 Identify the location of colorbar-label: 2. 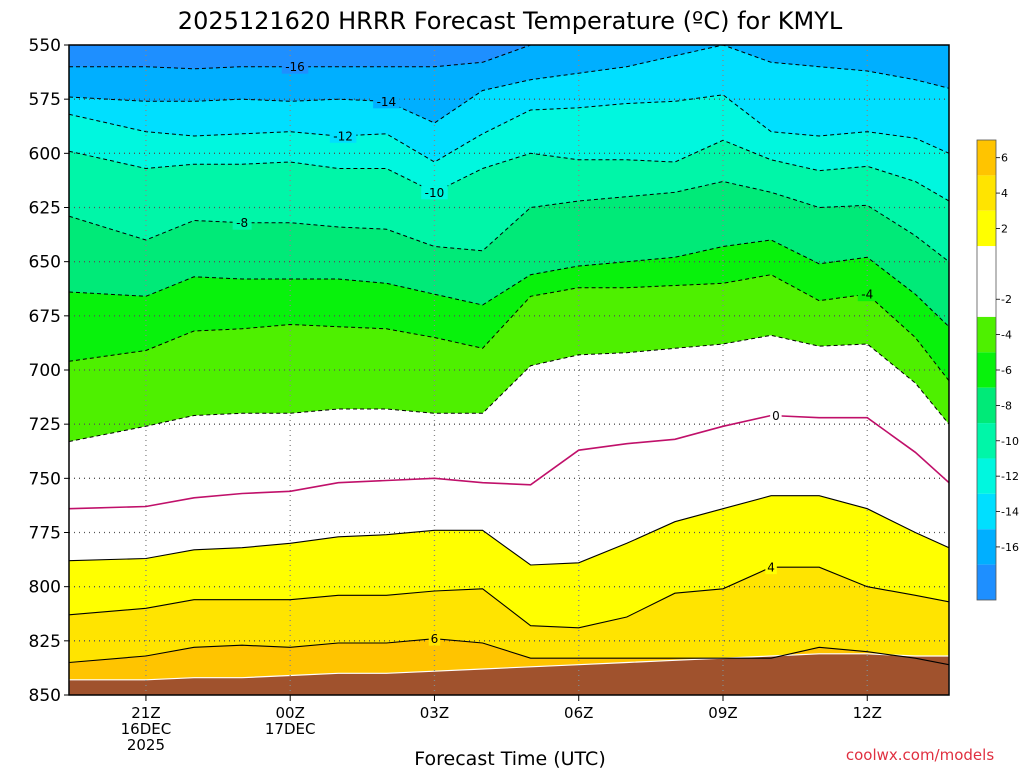
(1004, 228).